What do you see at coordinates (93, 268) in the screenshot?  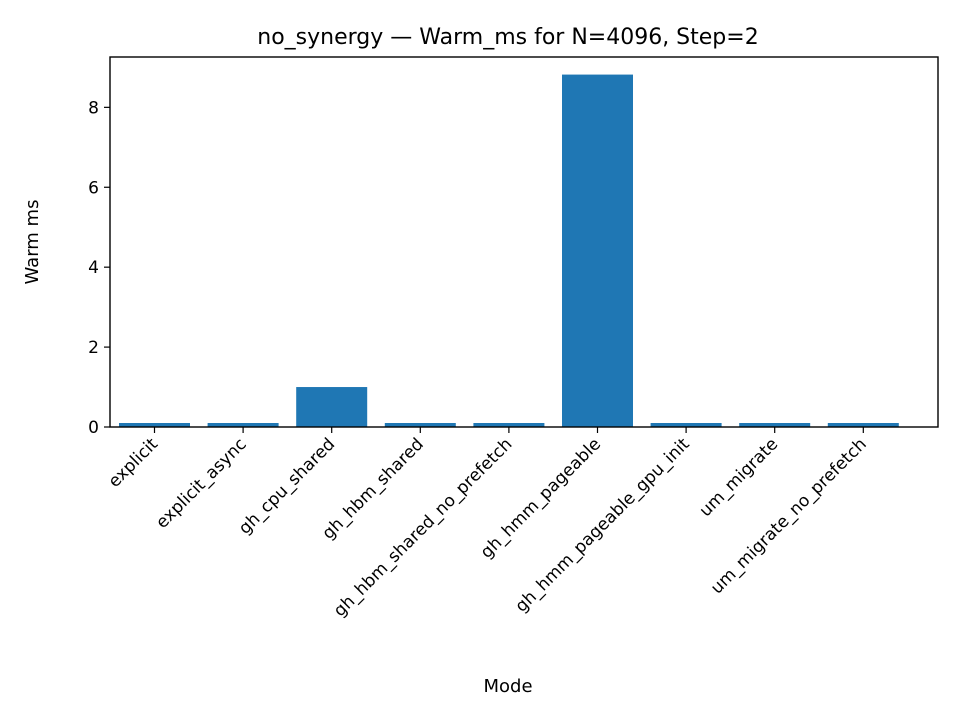 I see `y-tick-label: 4` at bounding box center [93, 268].